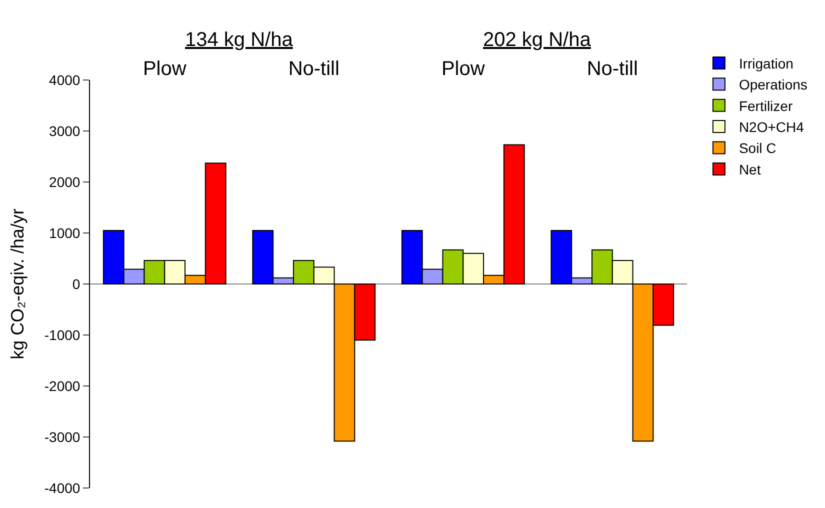 The height and width of the screenshot is (508, 825). Describe the element at coordinates (62, 386) in the screenshot. I see `y-tick-label: -2000` at that location.